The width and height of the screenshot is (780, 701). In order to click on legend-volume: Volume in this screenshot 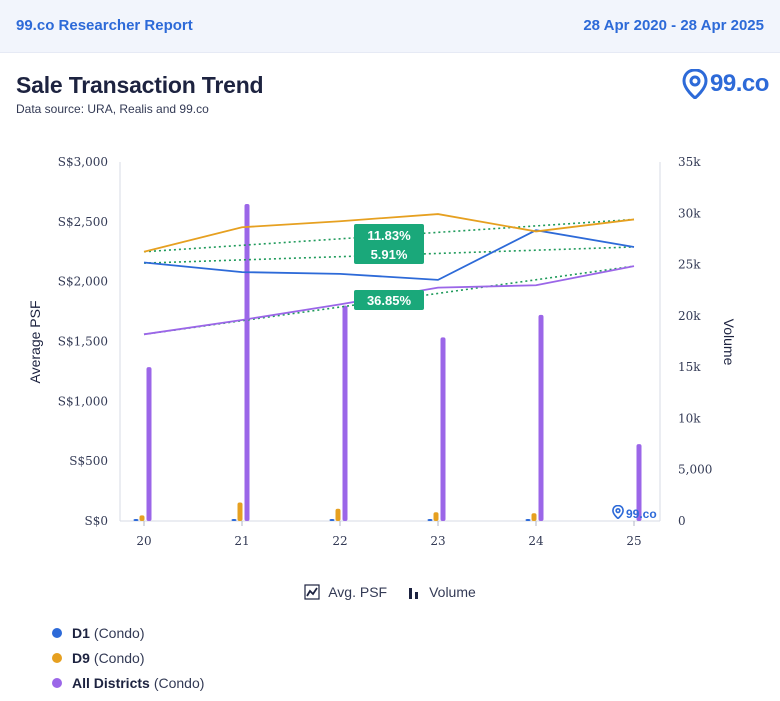, I will do `click(441, 592)`.